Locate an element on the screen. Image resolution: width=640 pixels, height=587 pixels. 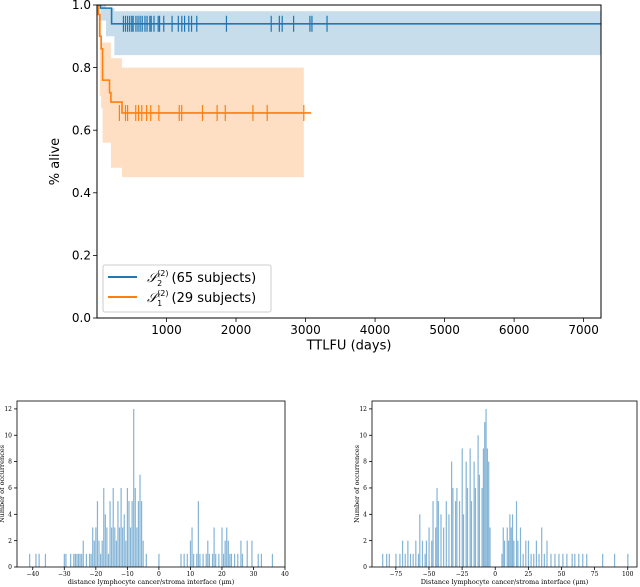
x-tick-label: −10 is located at coordinates (127, 574).